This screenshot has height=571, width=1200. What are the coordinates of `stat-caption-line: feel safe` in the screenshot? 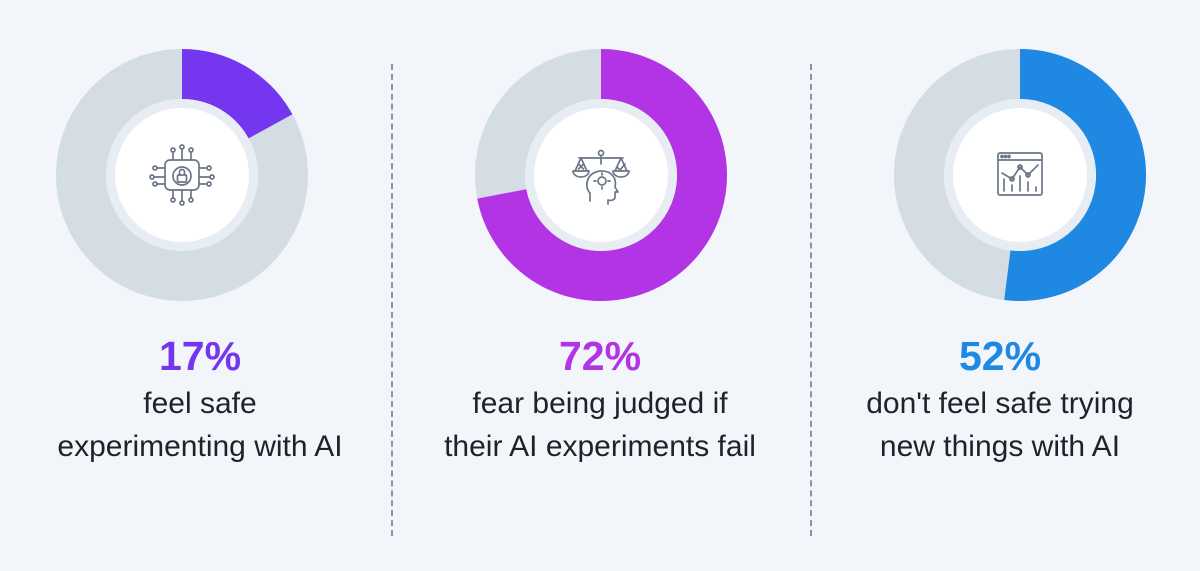 It's located at (200, 403).